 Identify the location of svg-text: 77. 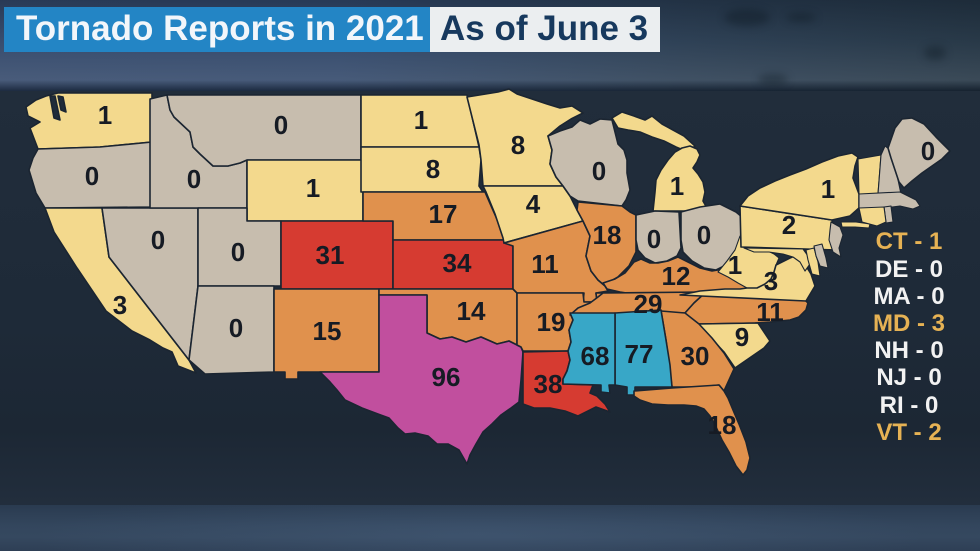
(639, 354).